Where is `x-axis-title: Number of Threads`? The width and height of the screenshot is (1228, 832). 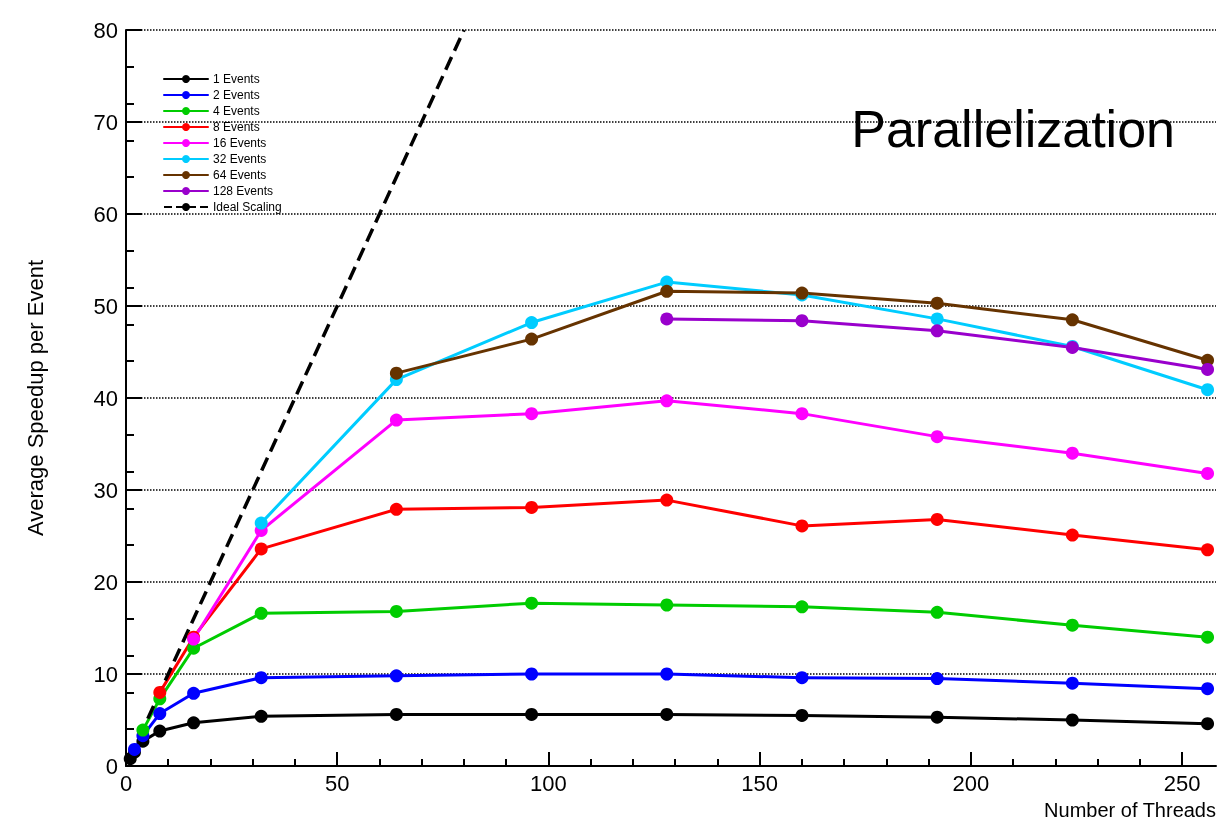 x-axis-title: Number of Threads is located at coordinates (1130, 810).